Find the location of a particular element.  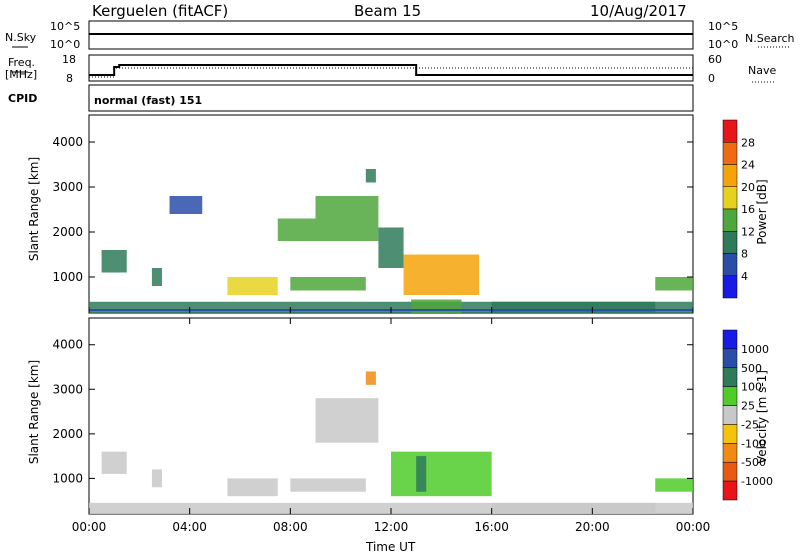

colorbar-tick-label: 4 is located at coordinates (744, 276).